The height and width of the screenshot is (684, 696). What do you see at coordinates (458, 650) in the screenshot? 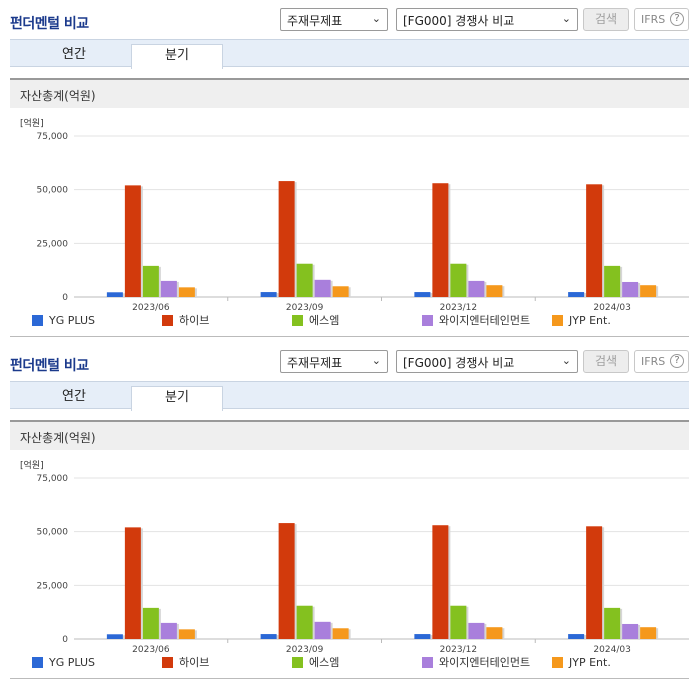
I see `x-tick-label: 2023/12` at bounding box center [458, 650].